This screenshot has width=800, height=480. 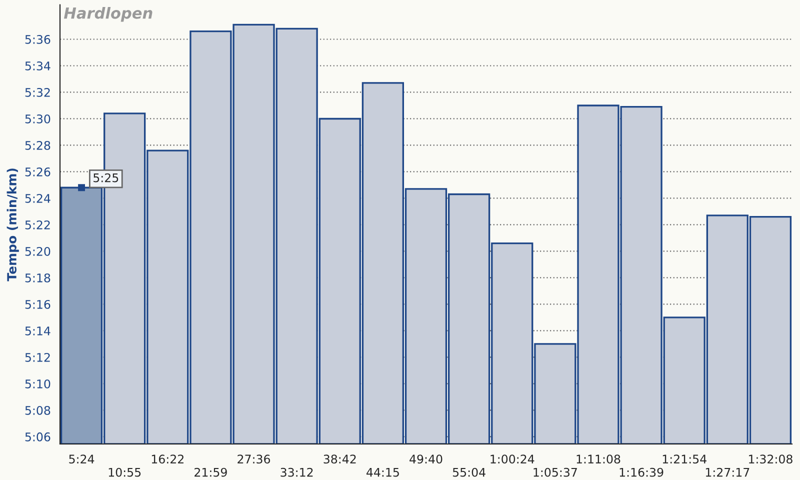 What do you see at coordinates (37, 39) in the screenshot?
I see `y-tick-label: 5:36` at bounding box center [37, 39].